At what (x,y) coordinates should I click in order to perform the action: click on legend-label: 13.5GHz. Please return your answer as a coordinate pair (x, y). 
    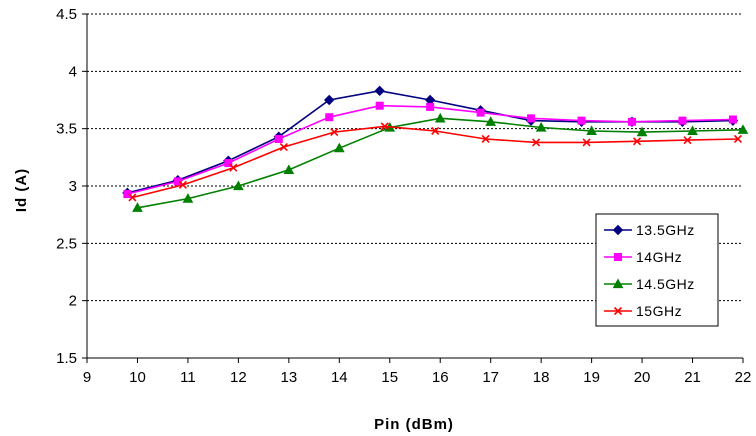
    Looking at the image, I should click on (665, 230).